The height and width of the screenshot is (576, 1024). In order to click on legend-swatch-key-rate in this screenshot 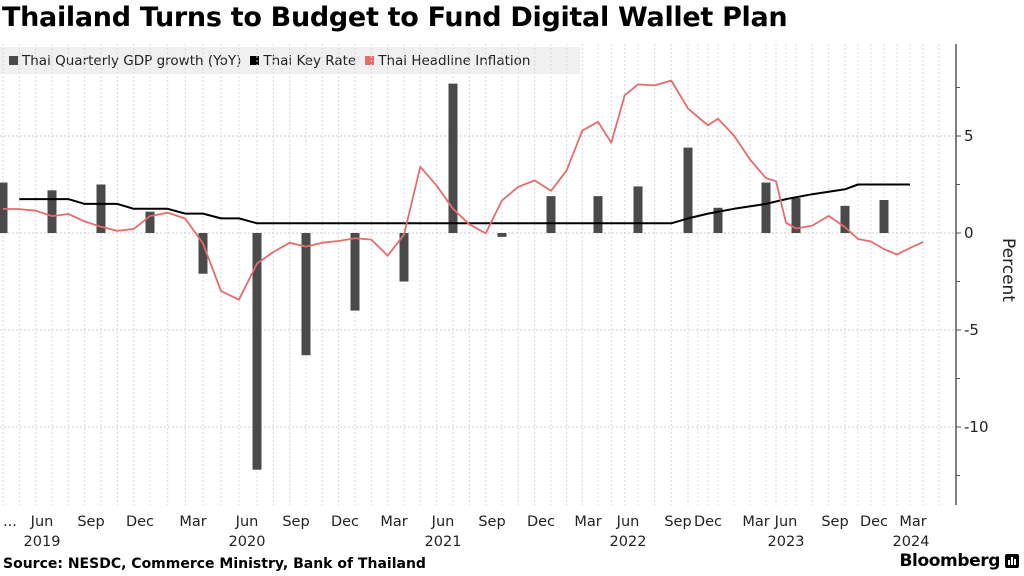, I will do `click(255, 60)`.